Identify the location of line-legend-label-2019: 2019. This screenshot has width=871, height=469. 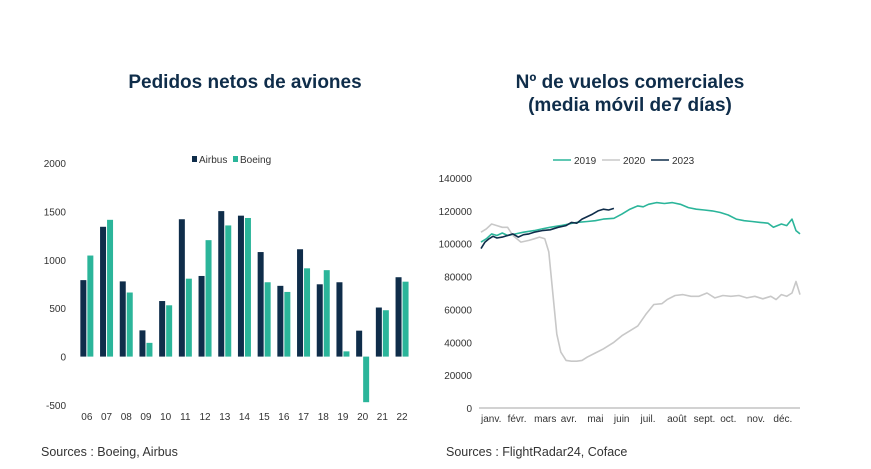
(585, 161).